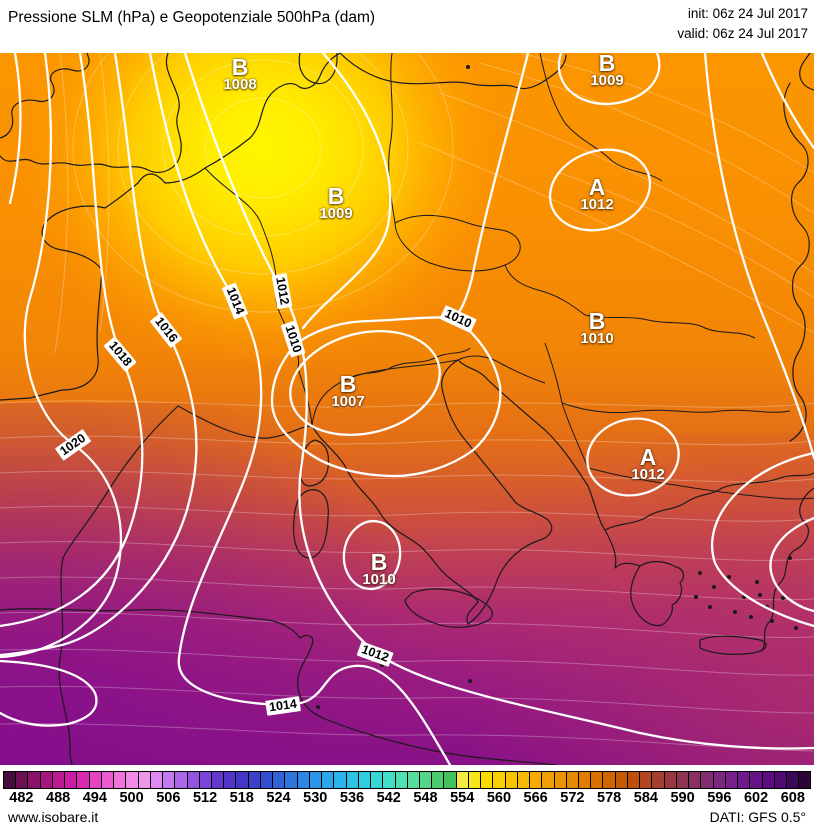 This screenshot has height=831, width=814. I want to click on colorbar-tick-label: 512, so click(205, 798).